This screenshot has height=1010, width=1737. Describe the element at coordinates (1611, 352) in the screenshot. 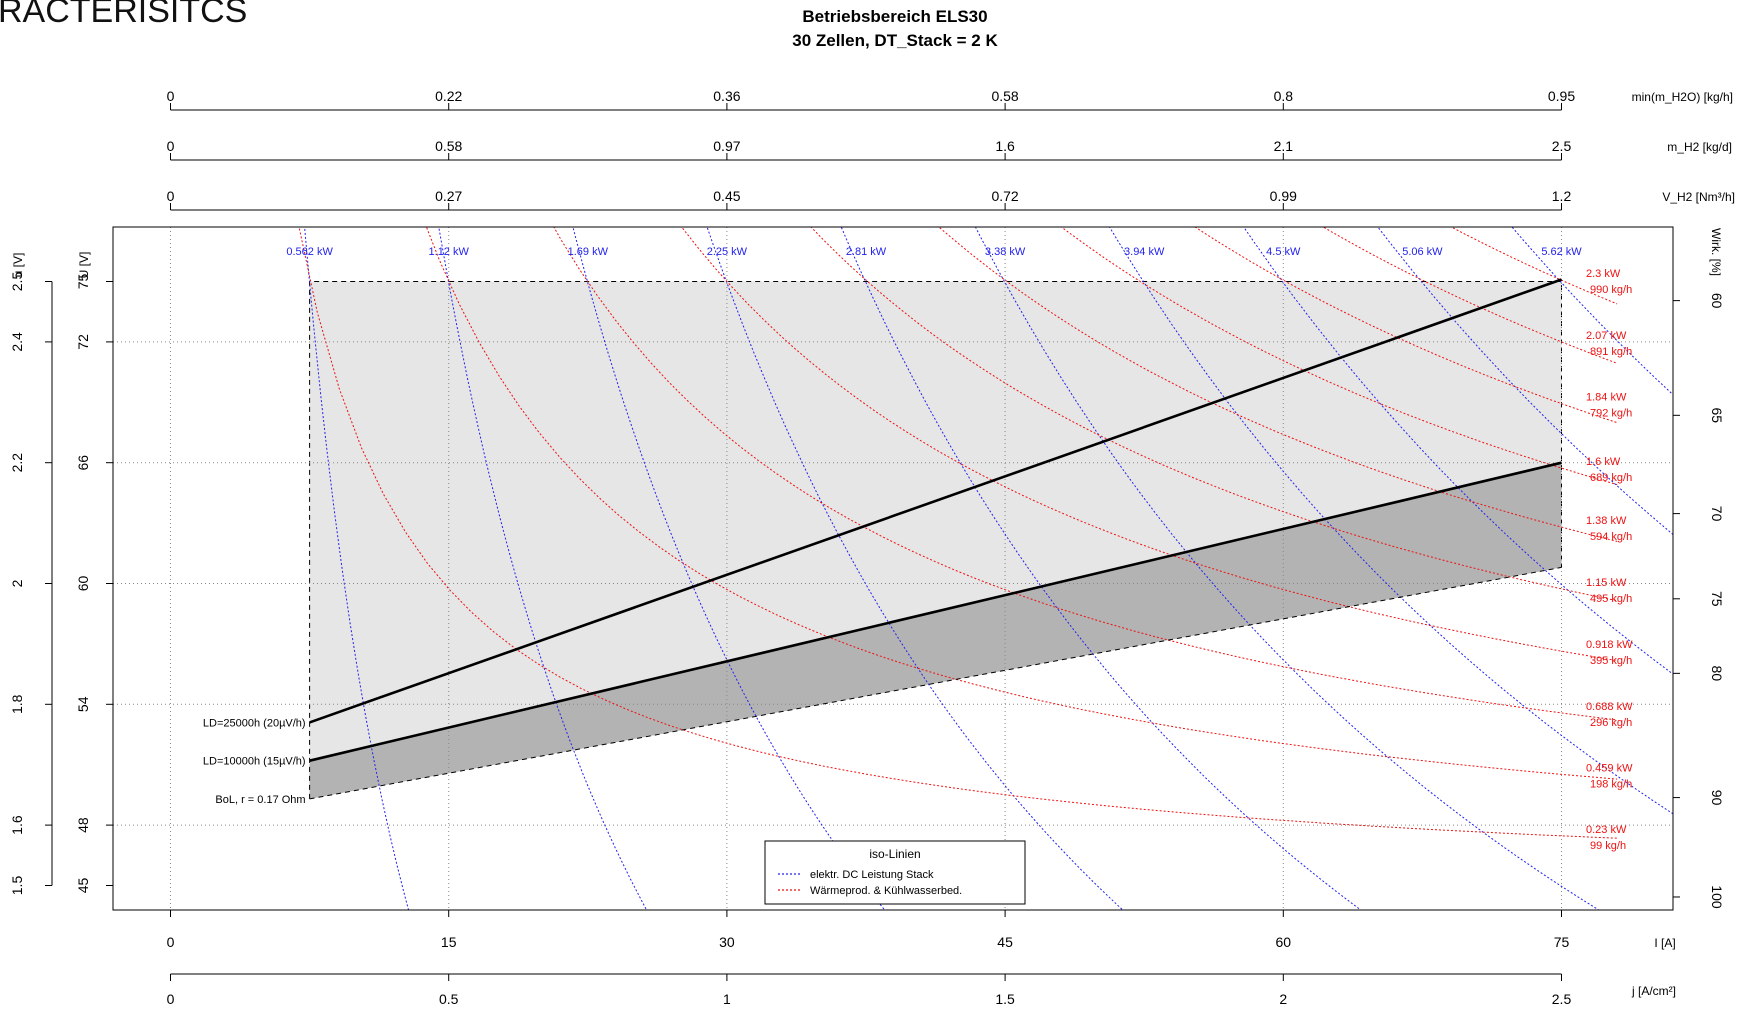

I see `heat-isoline-flow-label-8: 891 kg/h` at that location.